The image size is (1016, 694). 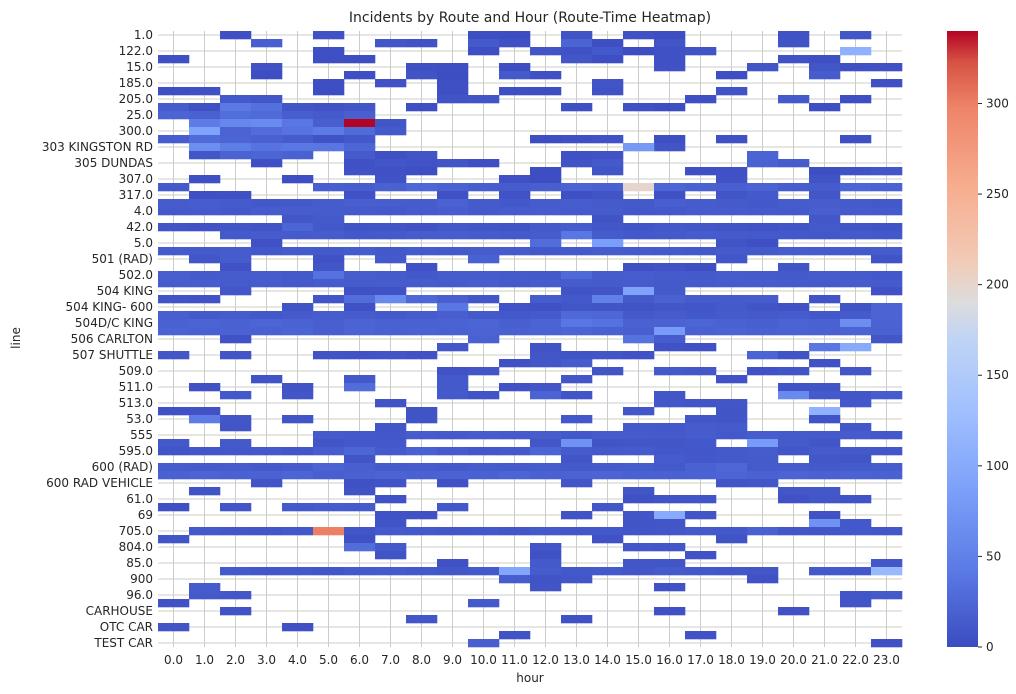 I want to click on colorbar-tick-label: 300, so click(x=997, y=103).